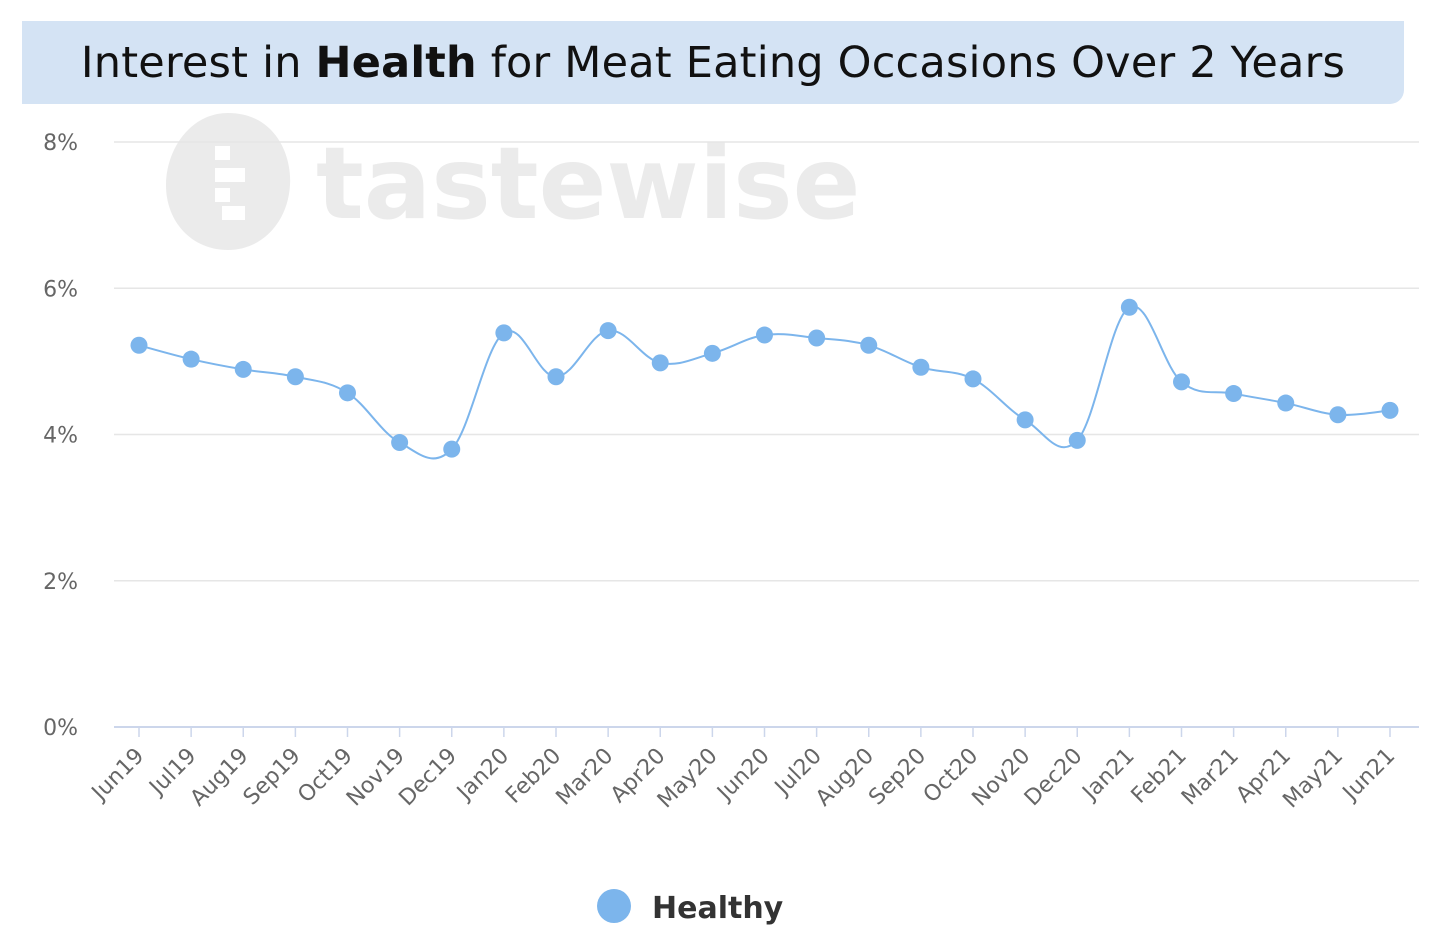 This screenshot has height=942, width=1436. Describe the element at coordinates (1313, 779) in the screenshot. I see `x-tick-label: May21` at that location.